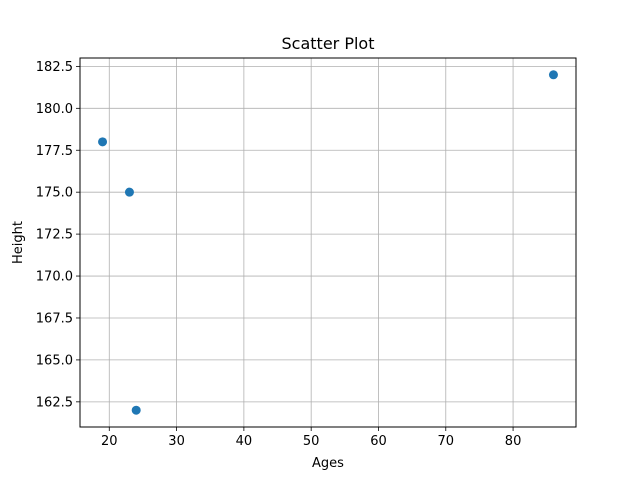 The width and height of the screenshot is (640, 480). What do you see at coordinates (54, 193) in the screenshot?
I see `y-tick-label: 175.0` at bounding box center [54, 193].